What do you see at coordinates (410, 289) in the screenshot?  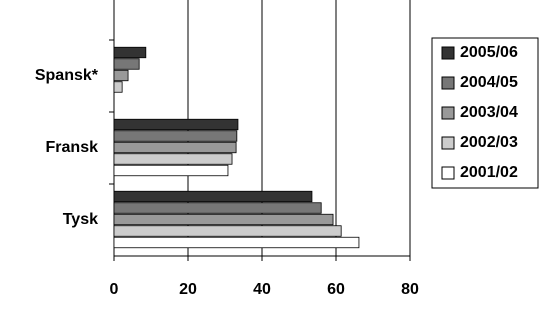 I see `x-tick-label: 80` at bounding box center [410, 289].